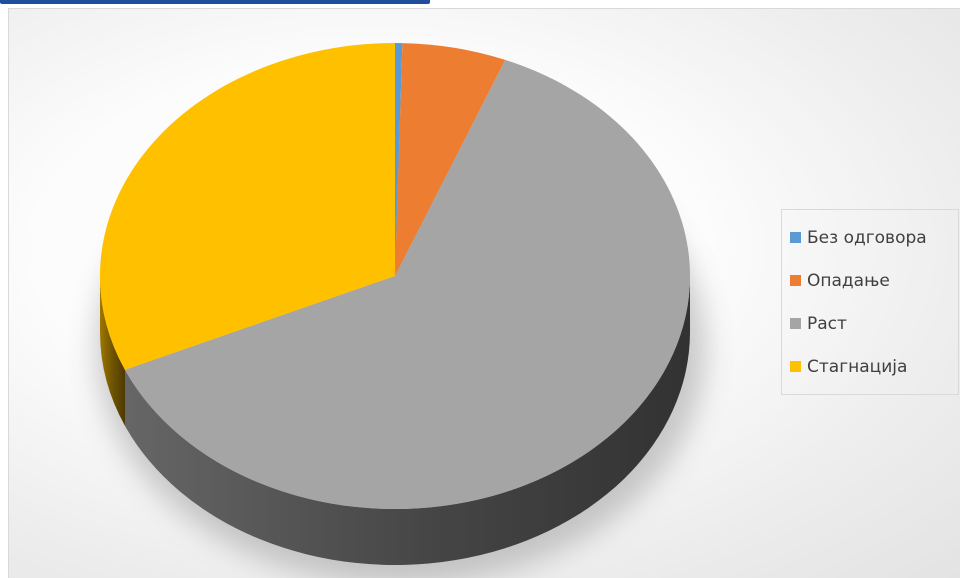  What do you see at coordinates (848, 280) in the screenshot?
I see `legend-label: Опадање` at bounding box center [848, 280].